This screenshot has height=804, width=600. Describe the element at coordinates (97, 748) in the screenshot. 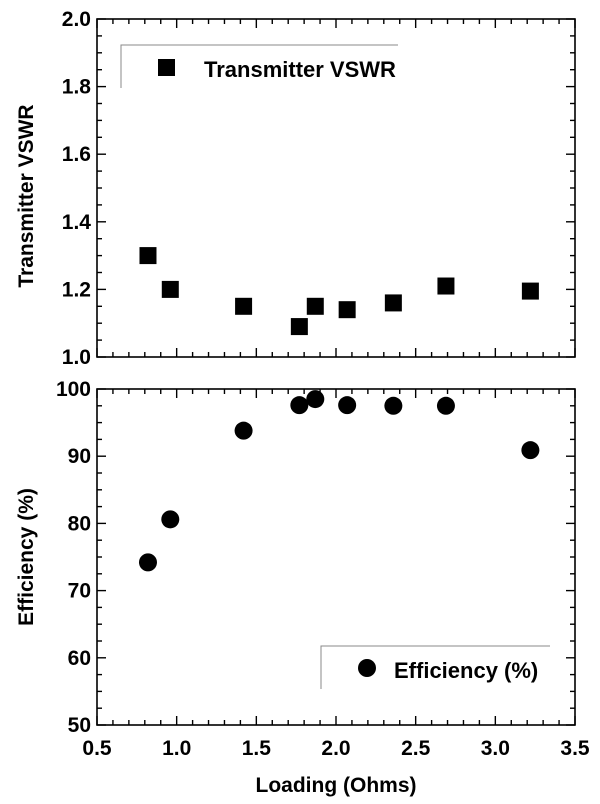

I see `x-tick-label: 0.5` at that location.